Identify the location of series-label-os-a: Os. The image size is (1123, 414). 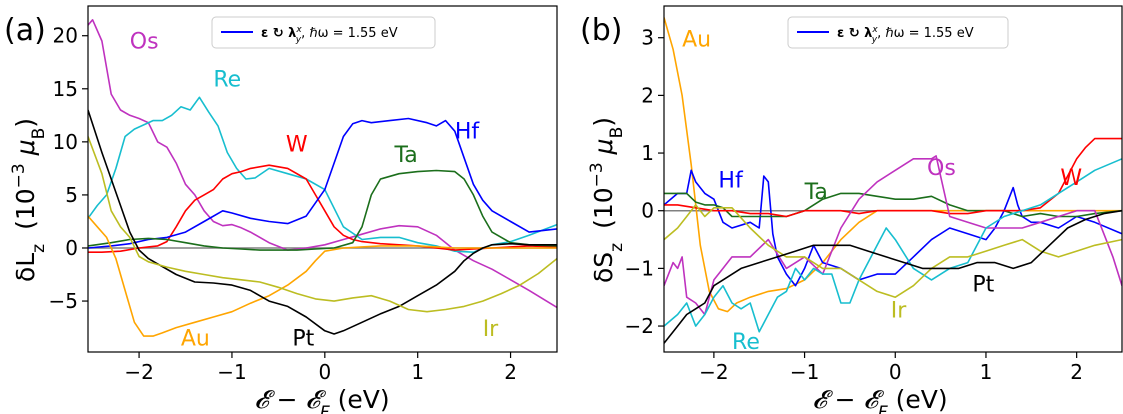
(144, 41).